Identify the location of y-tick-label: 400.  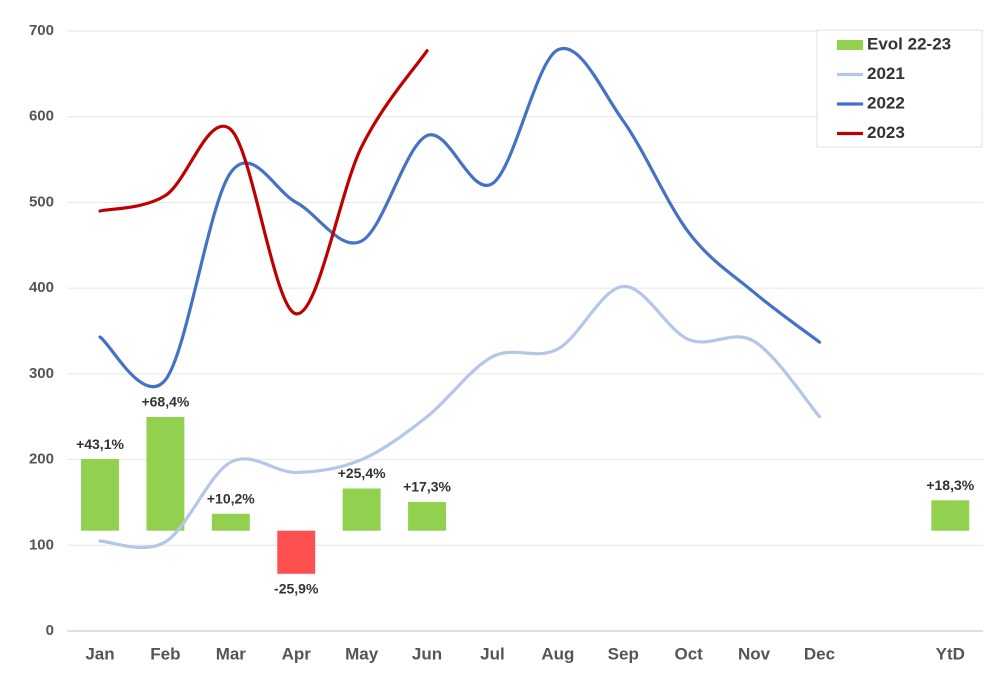
(41, 287).